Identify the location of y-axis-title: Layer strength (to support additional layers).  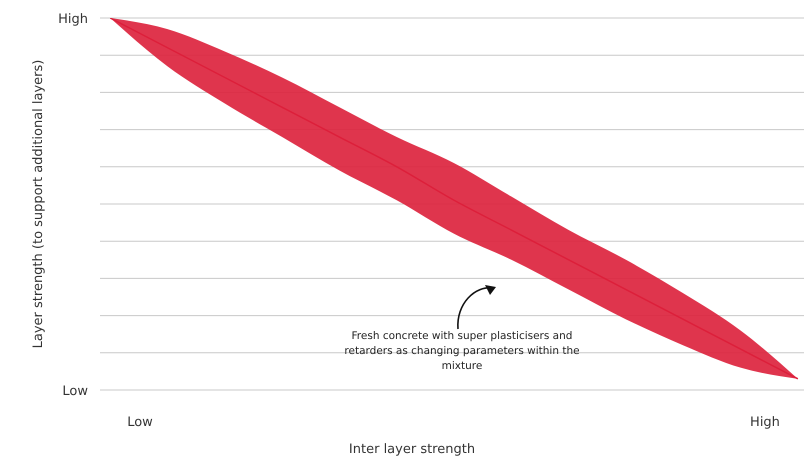
(38, 204).